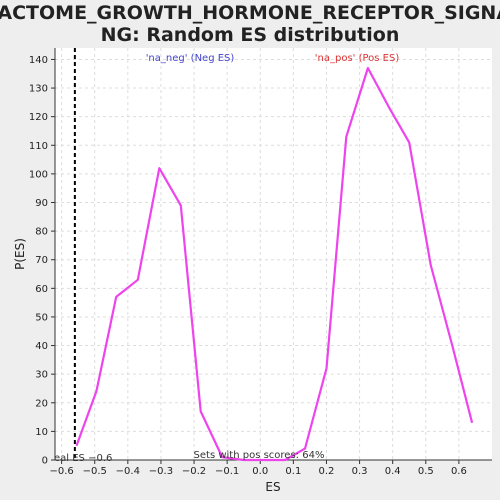 This screenshot has width=500, height=500. What do you see at coordinates (41, 317) in the screenshot?
I see `y-tick-label: 50` at bounding box center [41, 317].